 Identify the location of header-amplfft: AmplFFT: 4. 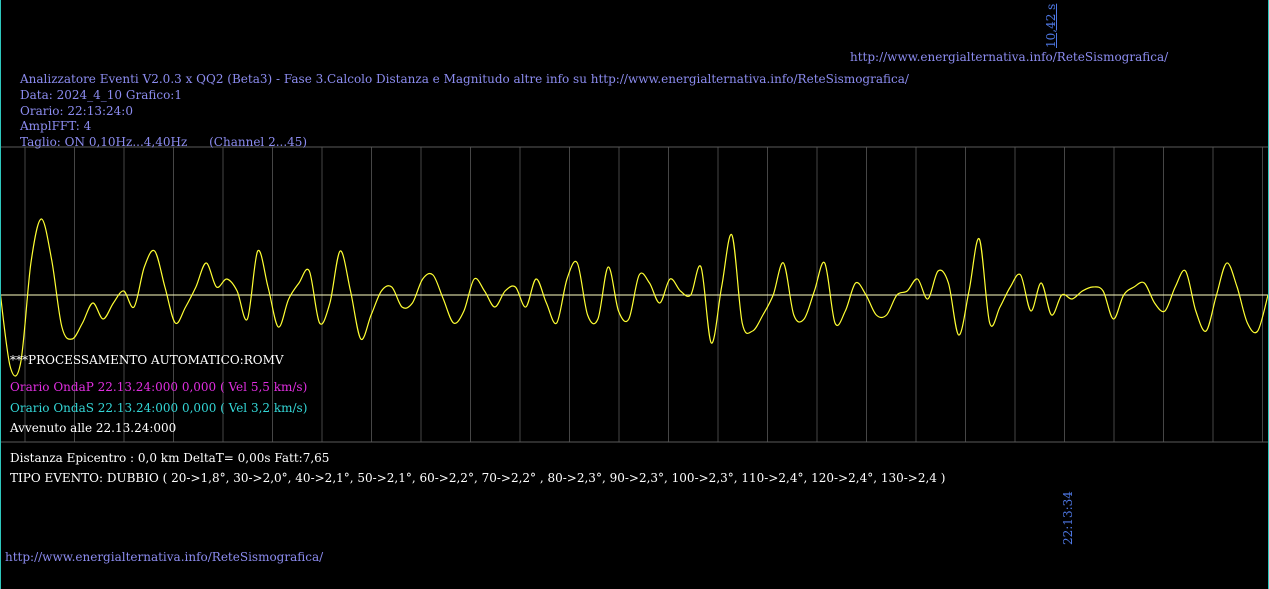
(56, 126).